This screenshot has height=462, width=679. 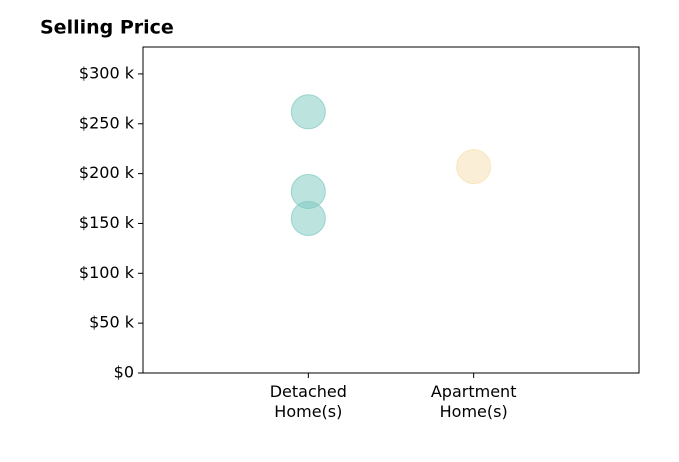 I want to click on y-tick-label: $50 k, so click(x=112, y=322).